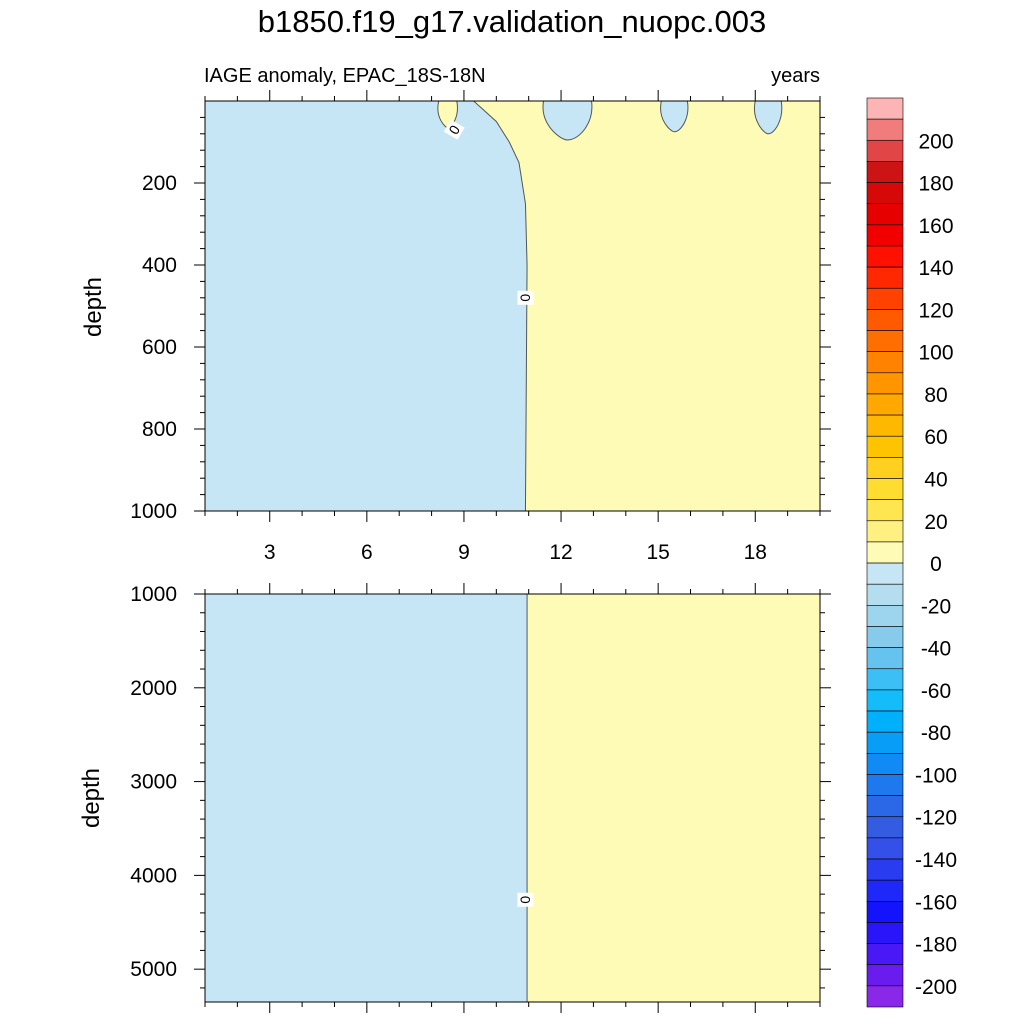  Describe the element at coordinates (91, 798) in the screenshot. I see `lower-ylabel: depth` at that location.